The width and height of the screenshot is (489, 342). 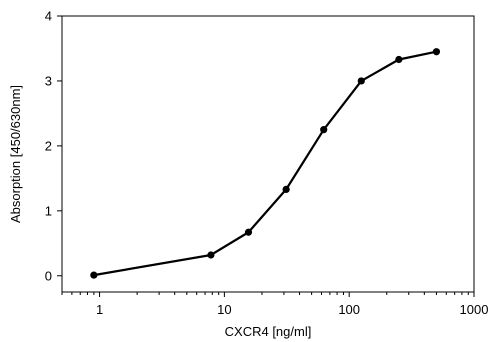 What do you see at coordinates (53, 146) in the screenshot?
I see `y-axis: 0 1 2 3 4` at bounding box center [53, 146].